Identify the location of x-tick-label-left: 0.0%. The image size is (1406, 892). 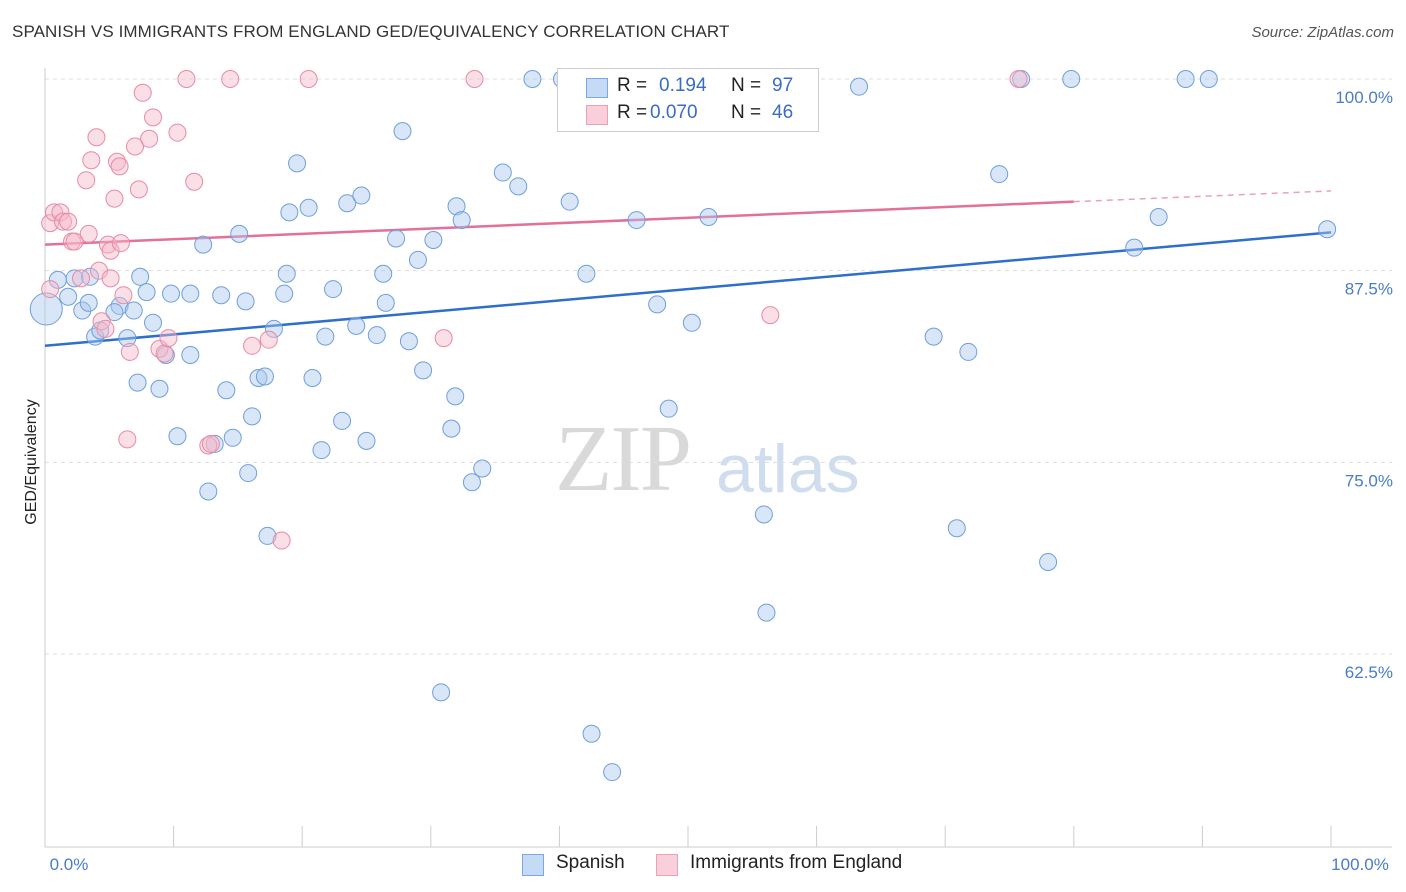
(69, 864).